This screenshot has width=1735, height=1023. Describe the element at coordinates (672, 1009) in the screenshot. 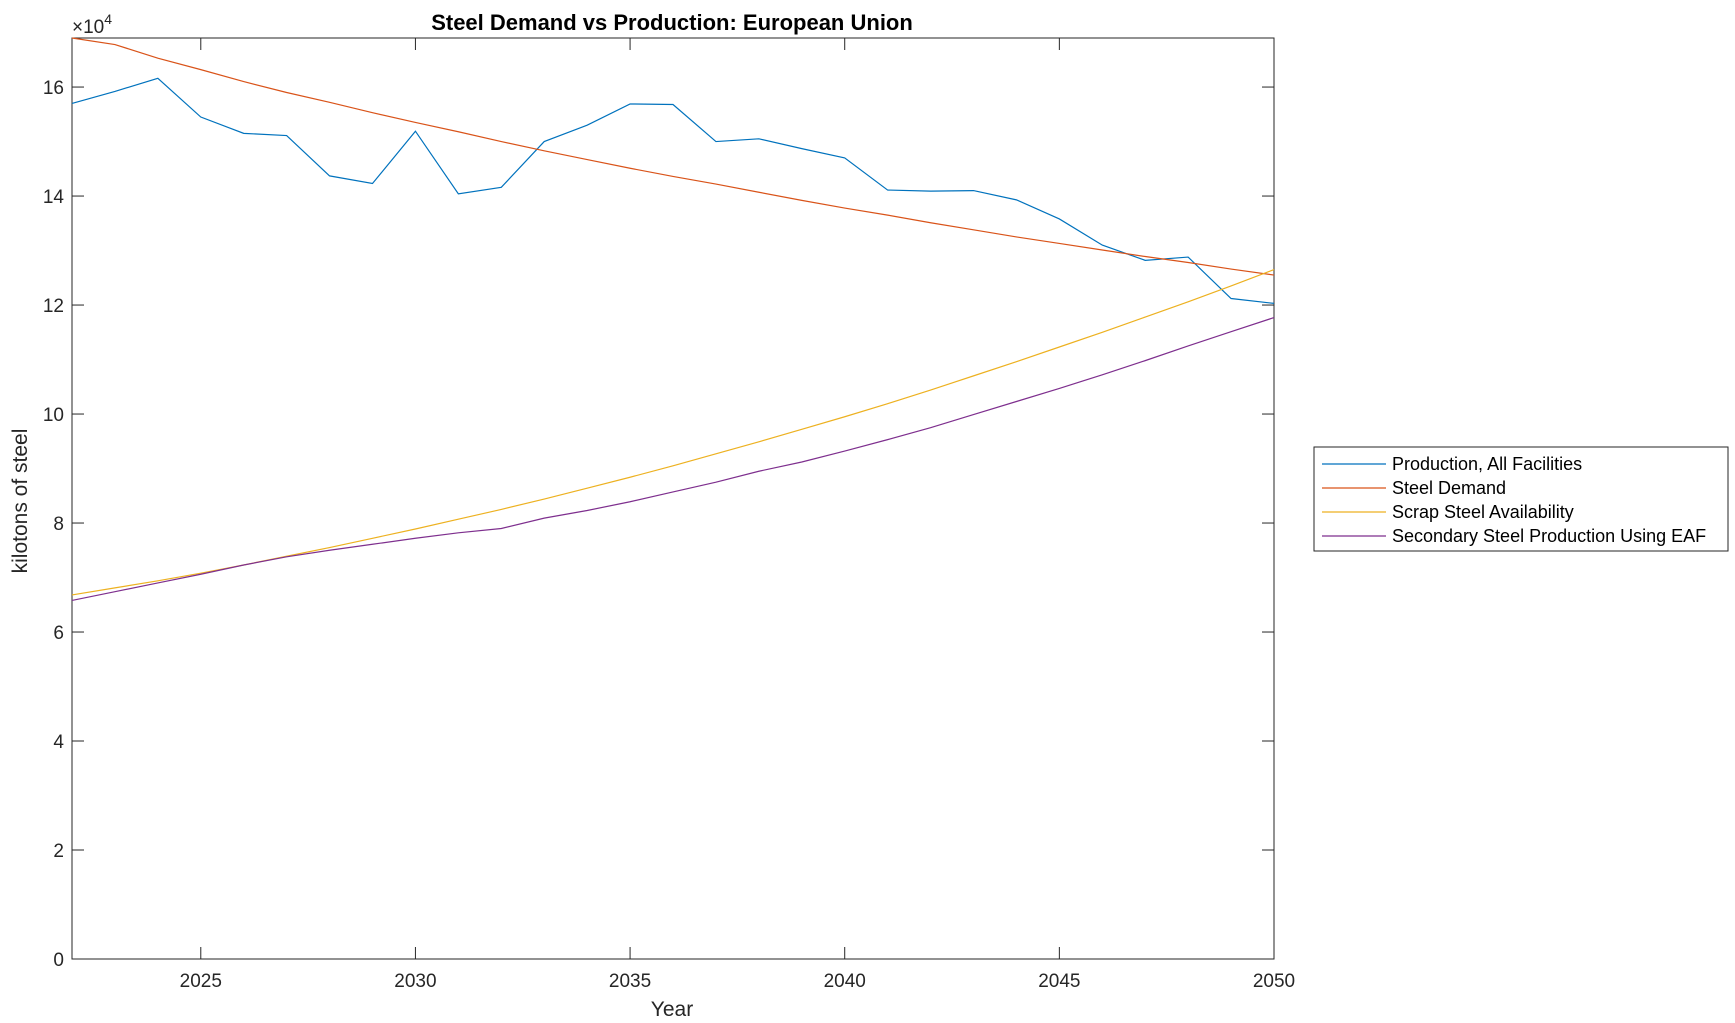

I see `x-axis-label: Year` at that location.